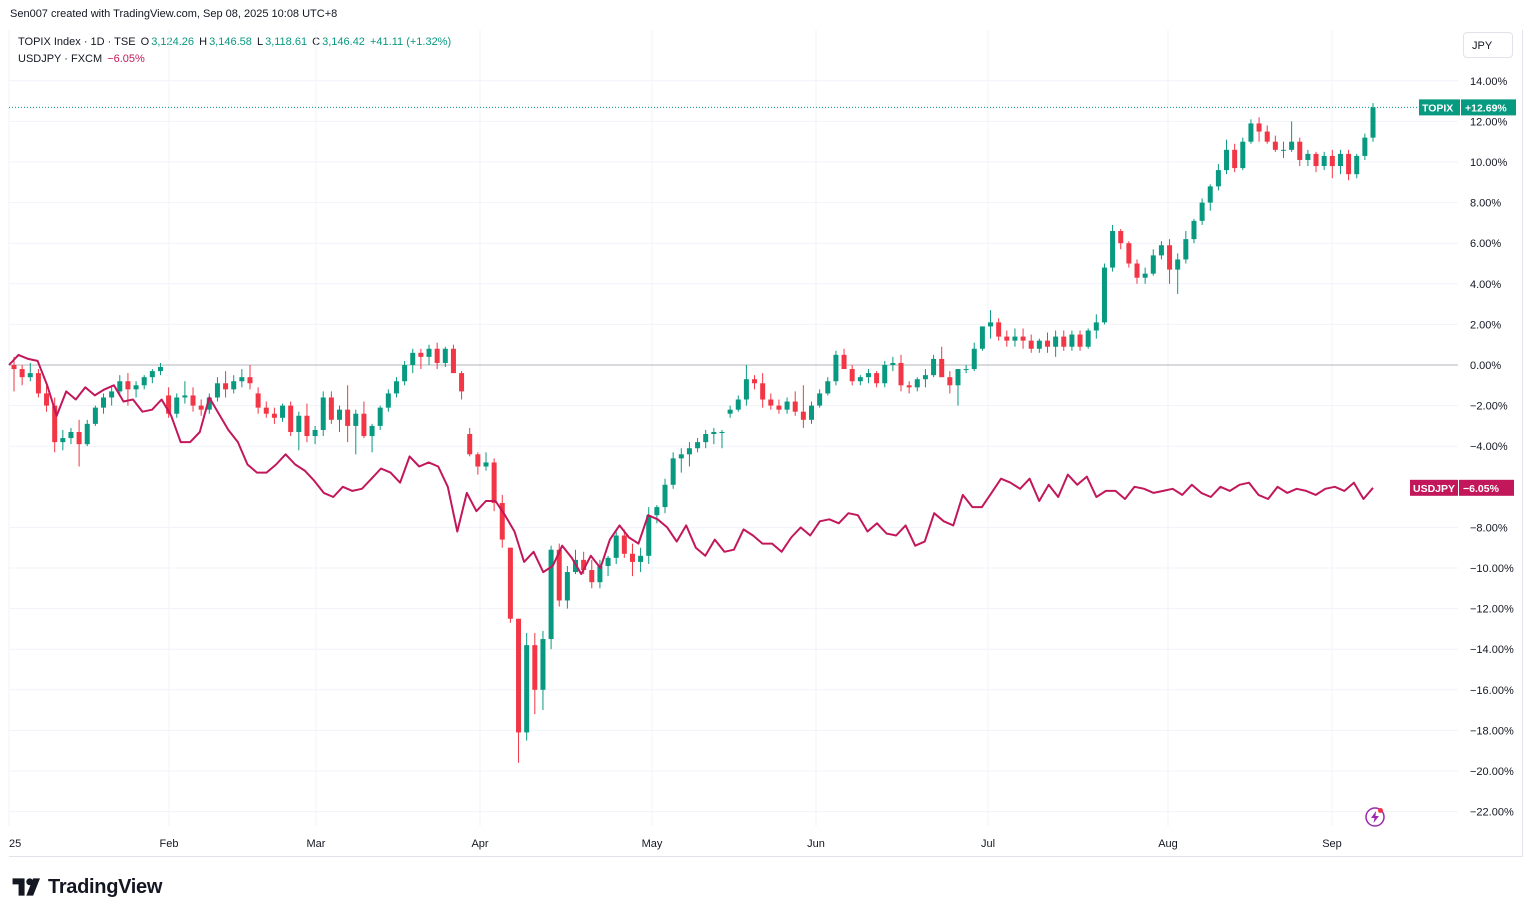  Describe the element at coordinates (1485, 325) in the screenshot. I see `y-tick-label: 2.00%` at that location.